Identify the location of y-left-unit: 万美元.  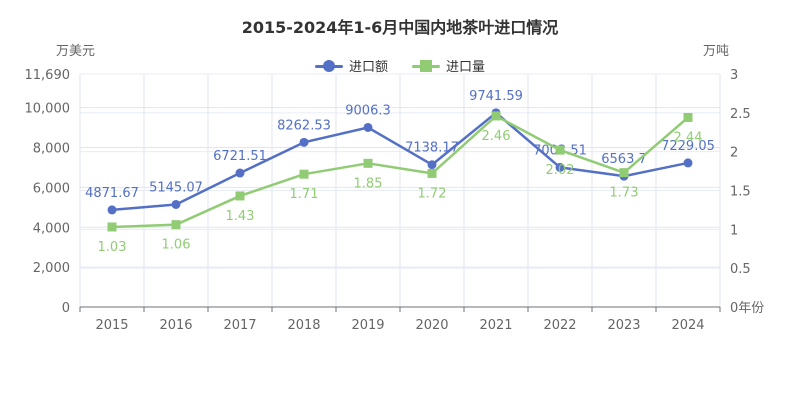
(76, 51).